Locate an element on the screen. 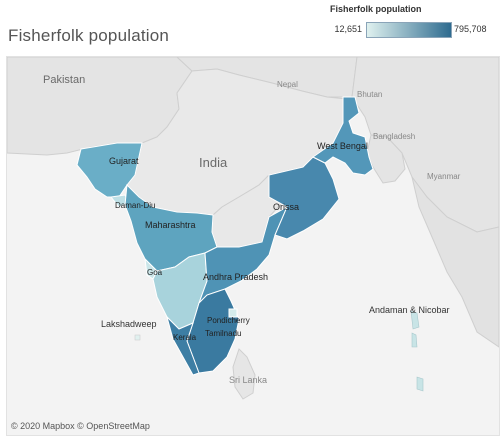  label-maharashtra: Maharashtra is located at coordinates (170, 225).